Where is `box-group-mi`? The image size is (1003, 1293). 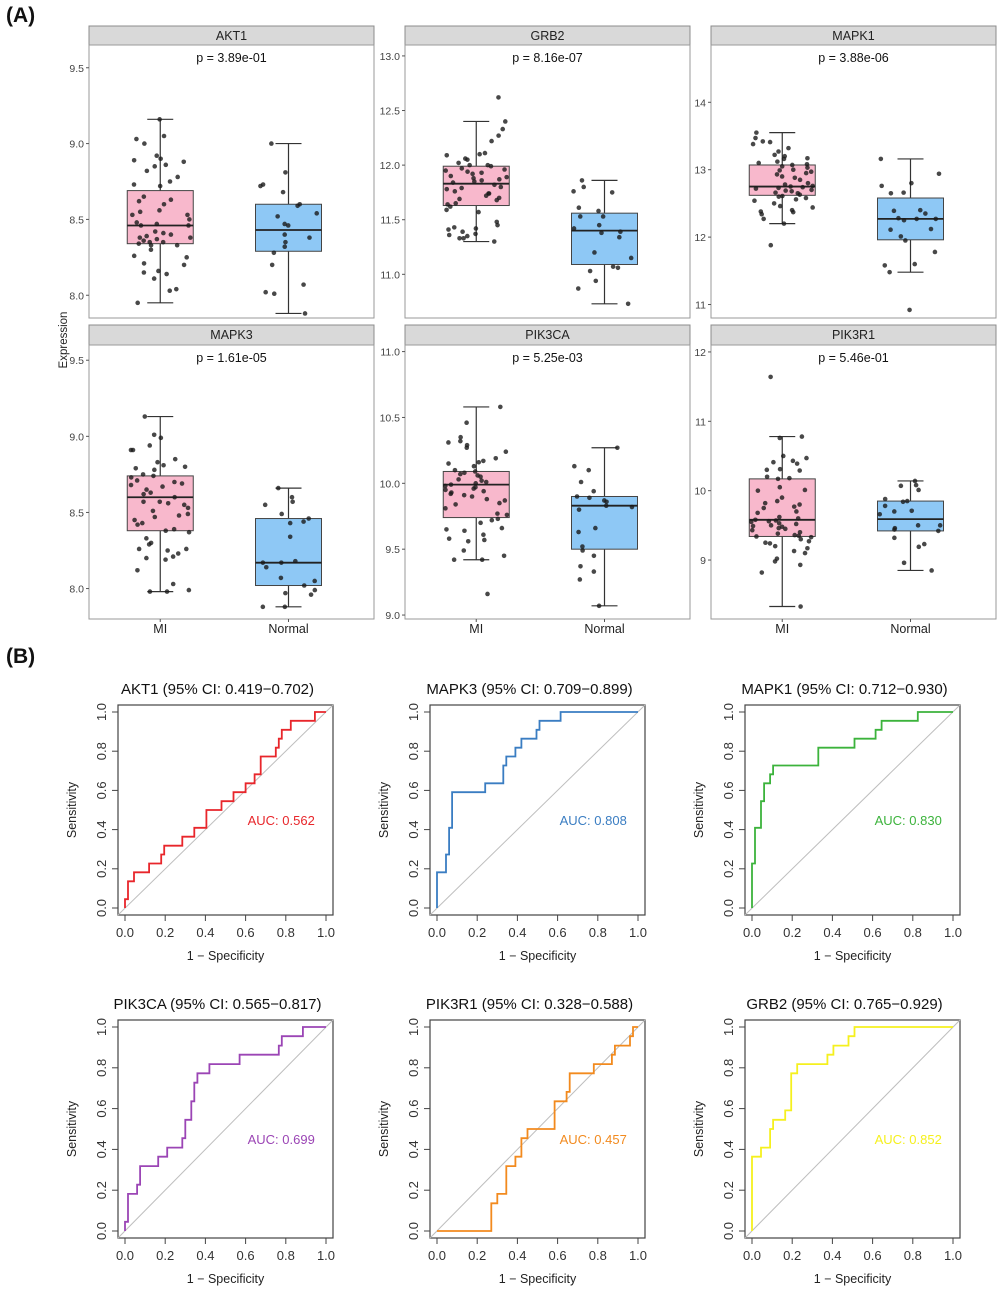 box-group-mi is located at coordinates (160, 211).